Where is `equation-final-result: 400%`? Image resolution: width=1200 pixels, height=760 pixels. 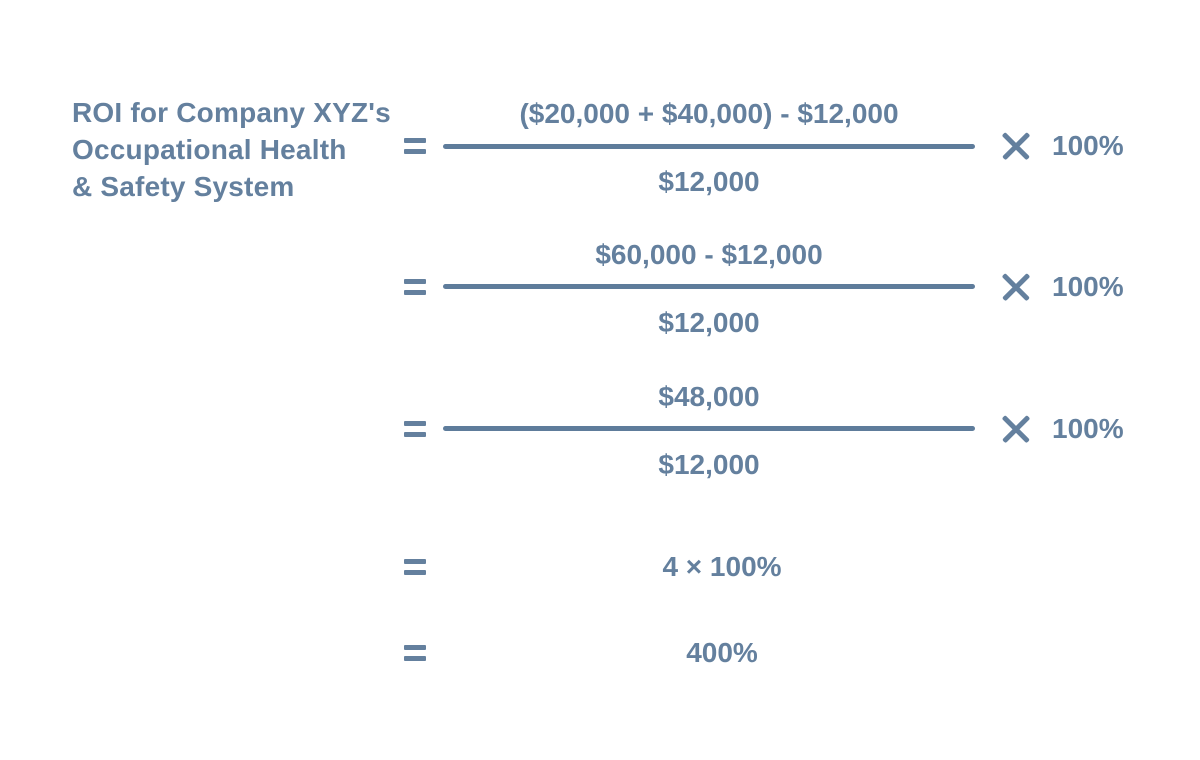 equation-final-result: 400% is located at coordinates (722, 652).